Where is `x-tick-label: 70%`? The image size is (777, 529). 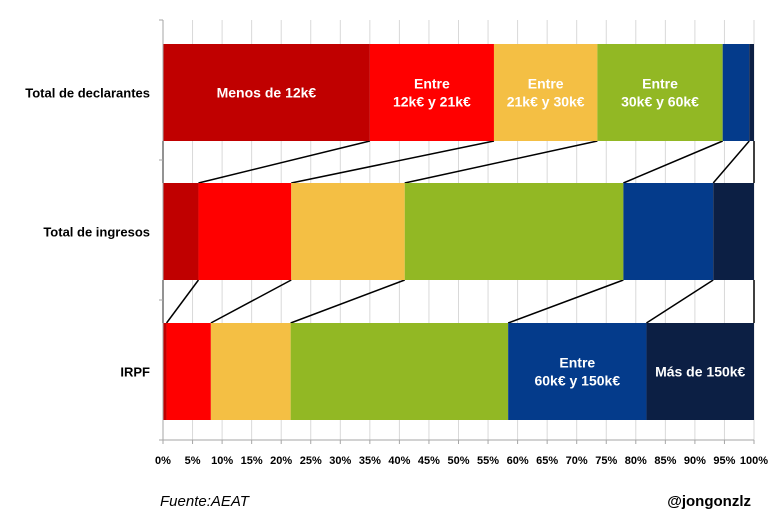 x-tick-label: 70% is located at coordinates (577, 461).